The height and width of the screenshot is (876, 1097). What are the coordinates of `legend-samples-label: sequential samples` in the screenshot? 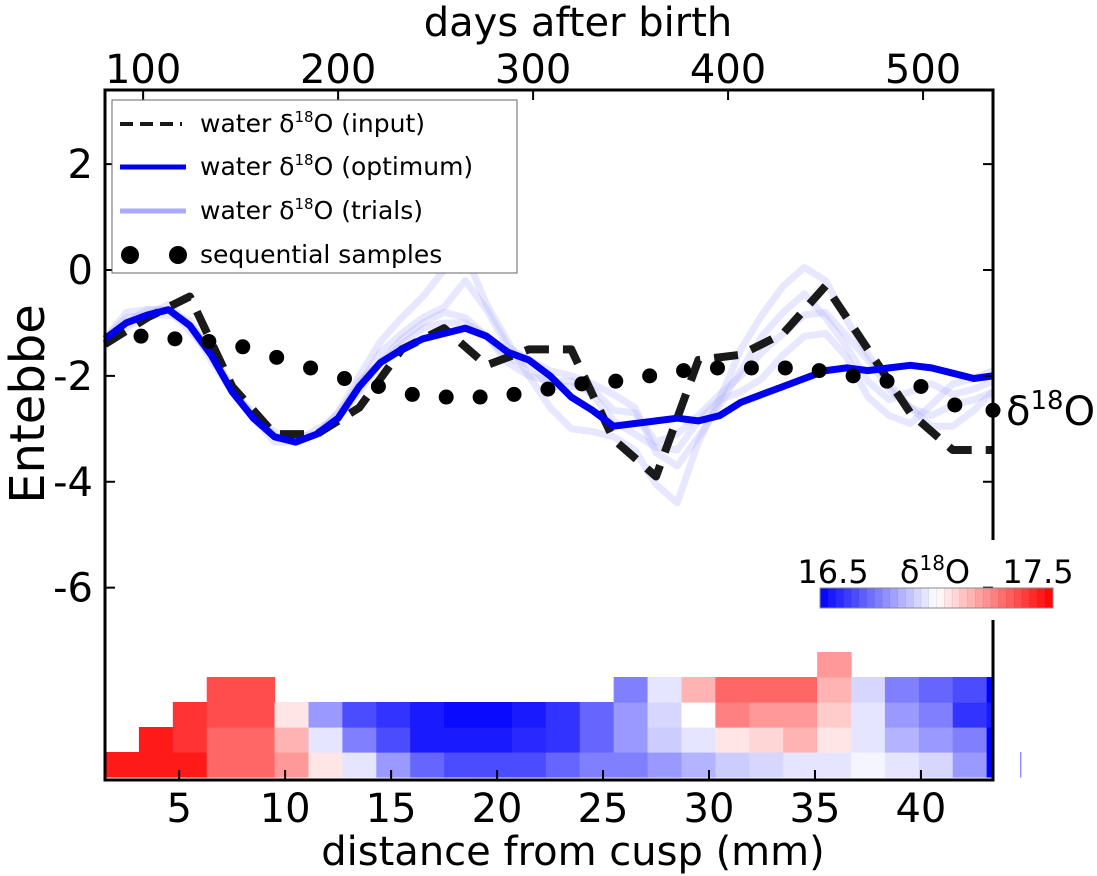 It's located at (321, 254).